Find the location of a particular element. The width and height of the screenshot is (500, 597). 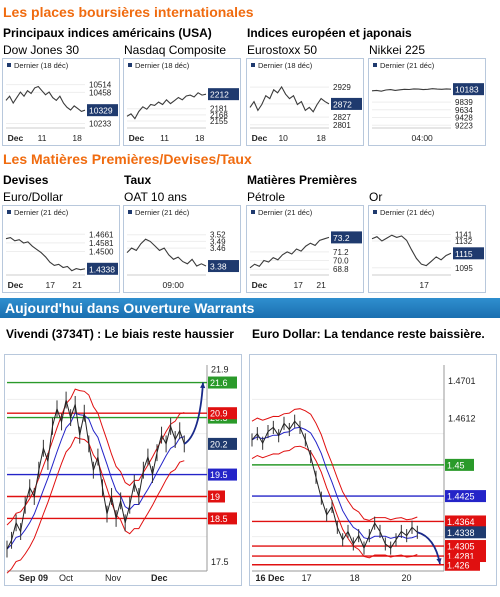

price-line is located at coordinates (95, 474).